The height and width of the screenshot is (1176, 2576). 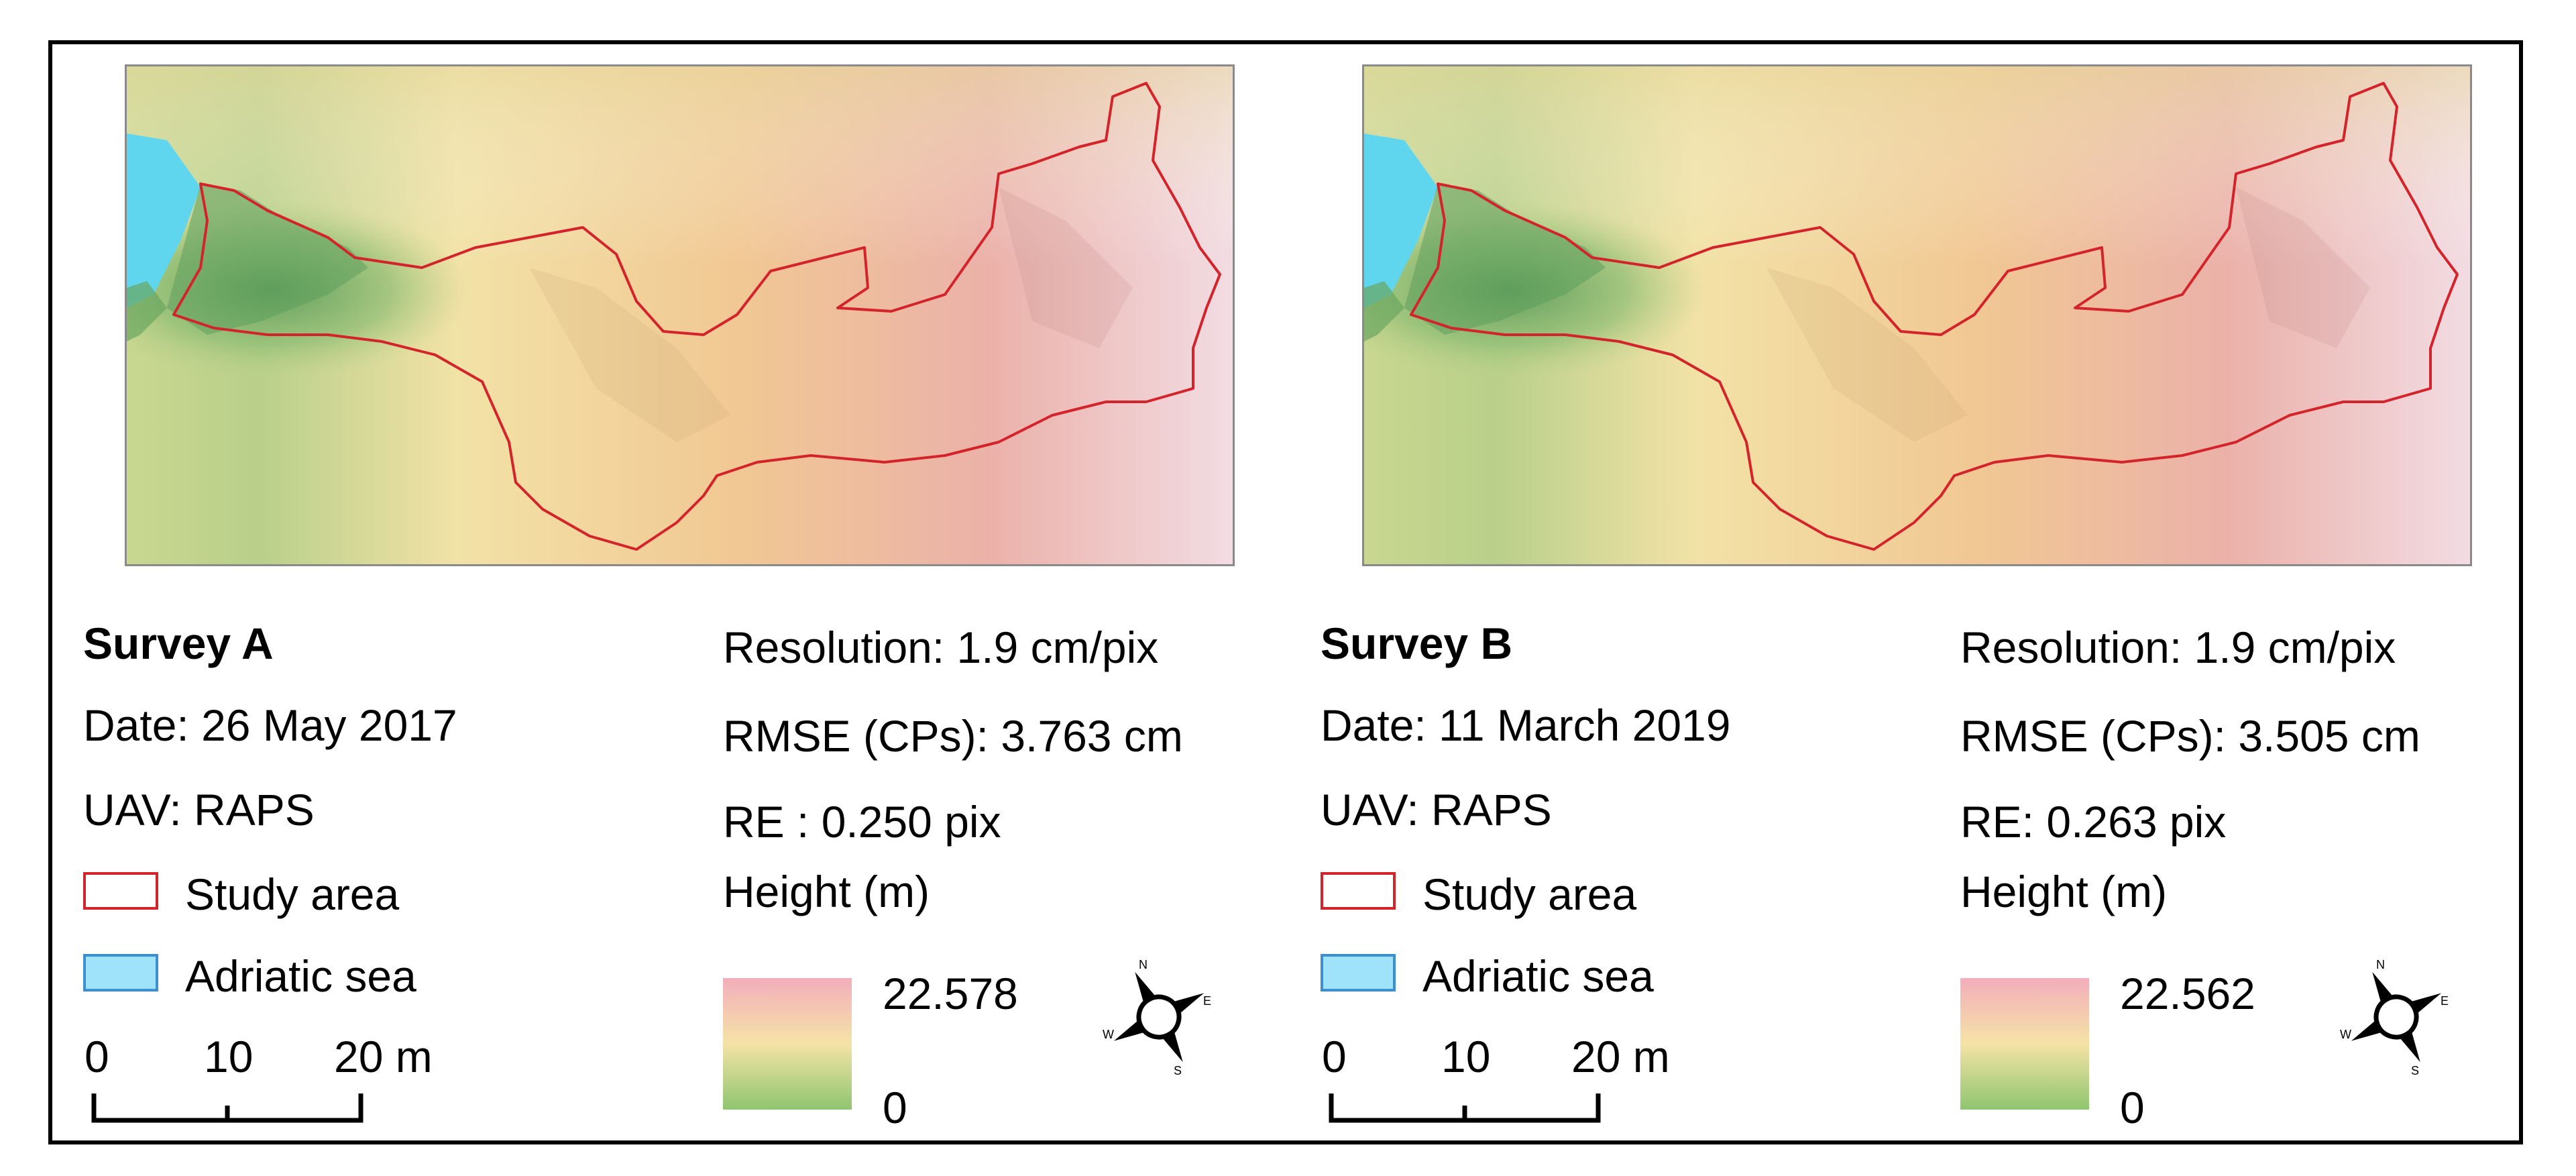 What do you see at coordinates (1526, 725) in the screenshot?
I see `survey-date: Date: 11 March 2019` at bounding box center [1526, 725].